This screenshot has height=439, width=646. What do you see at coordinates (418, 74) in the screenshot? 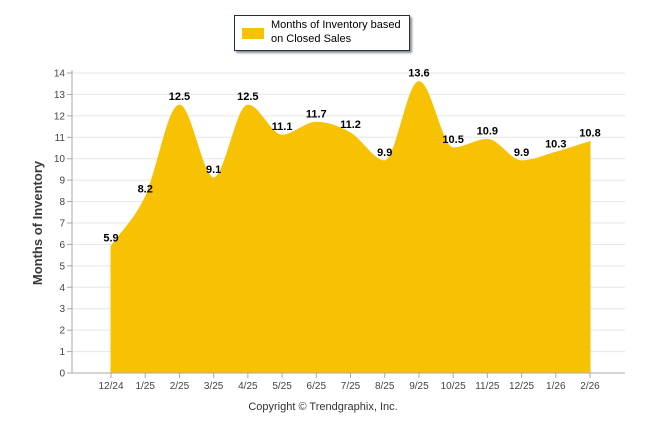
I see `data-label: 13.6` at bounding box center [418, 74].